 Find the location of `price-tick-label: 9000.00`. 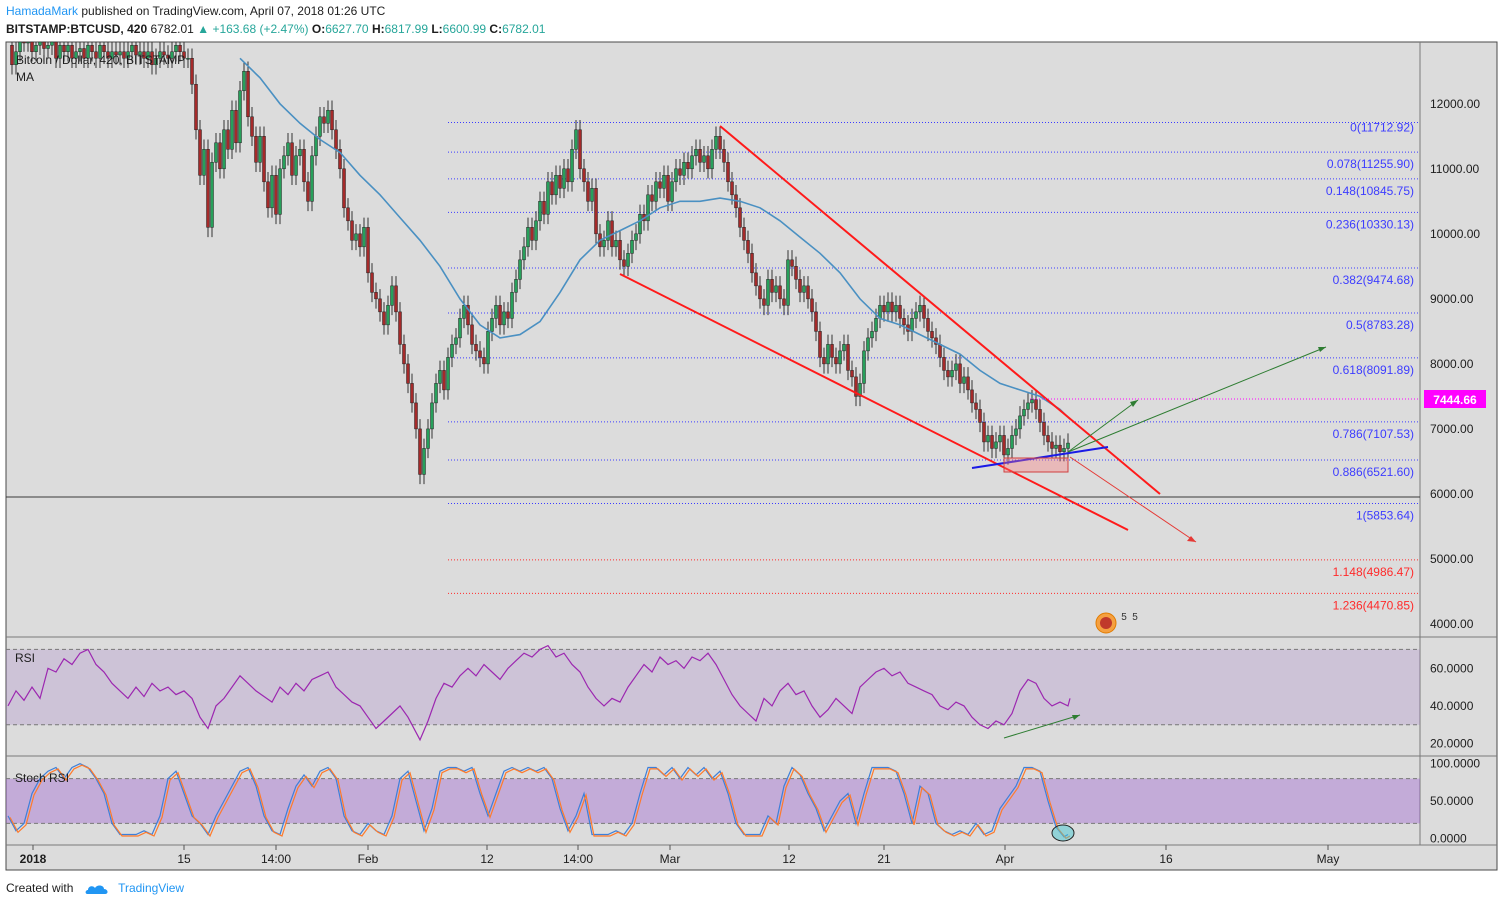

price-tick-label: 9000.00 is located at coordinates (1452, 299).